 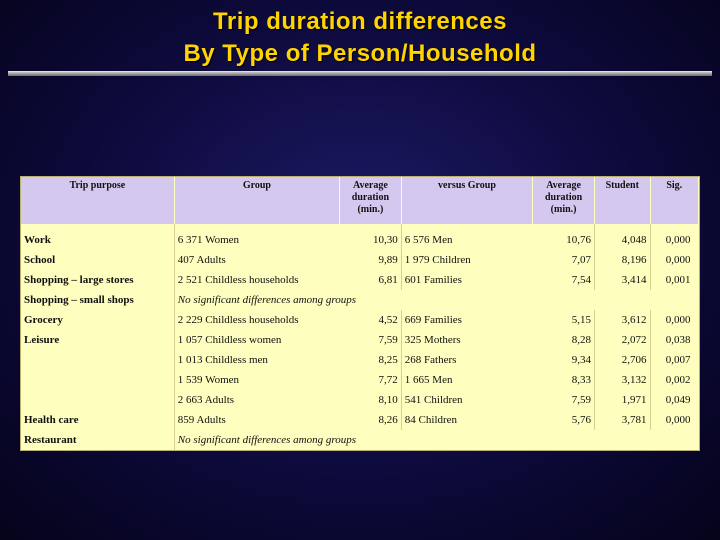 What do you see at coordinates (678, 380) in the screenshot?
I see `cell-sig: 0,002` at bounding box center [678, 380].